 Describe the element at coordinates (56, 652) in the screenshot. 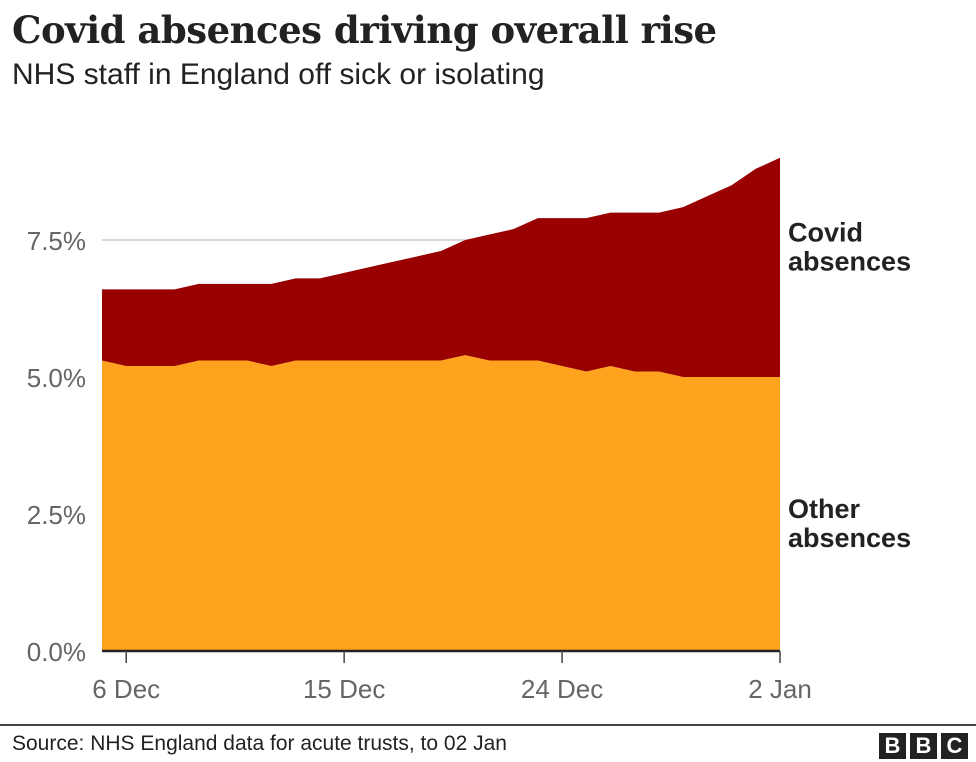

I see `y-tick-label: 0.0%` at that location.